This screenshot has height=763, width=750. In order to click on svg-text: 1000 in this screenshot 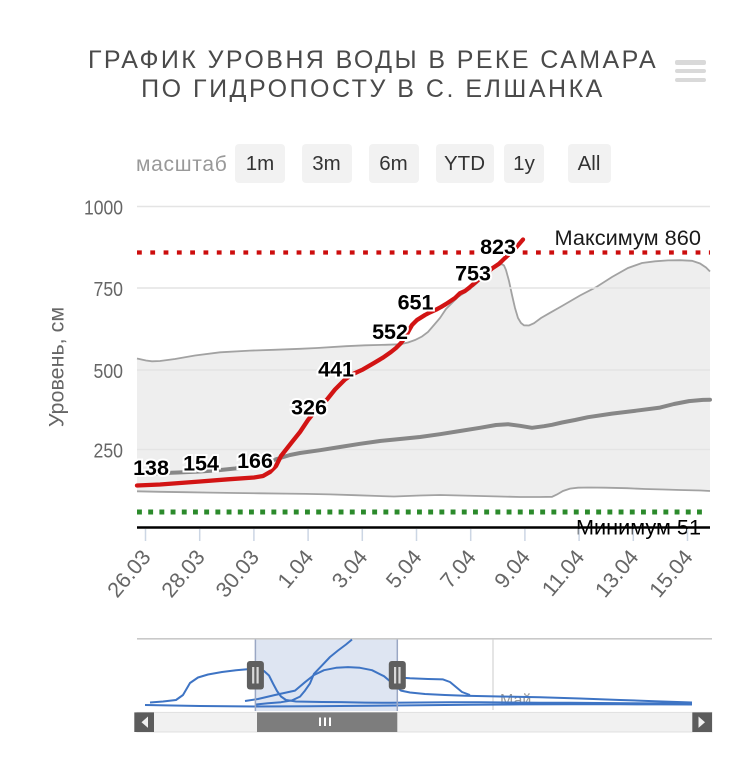, I will do `click(103, 209)`.